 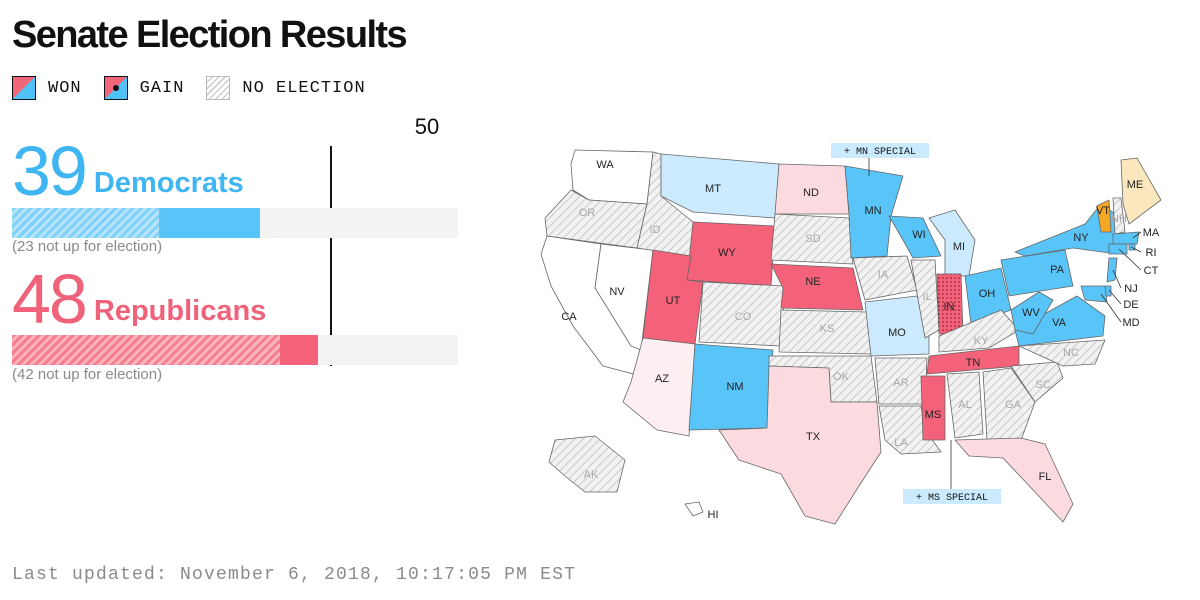 What do you see at coordinates (1111, 308) in the screenshot?
I see `state-leader-md` at bounding box center [1111, 308].